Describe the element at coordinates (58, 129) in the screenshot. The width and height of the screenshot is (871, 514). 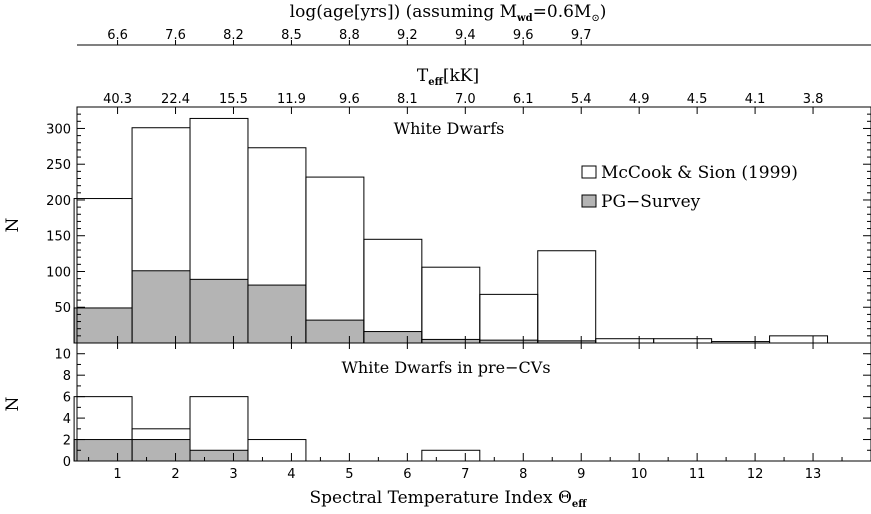
I see `upper-y-tick-label: 300` at that location.